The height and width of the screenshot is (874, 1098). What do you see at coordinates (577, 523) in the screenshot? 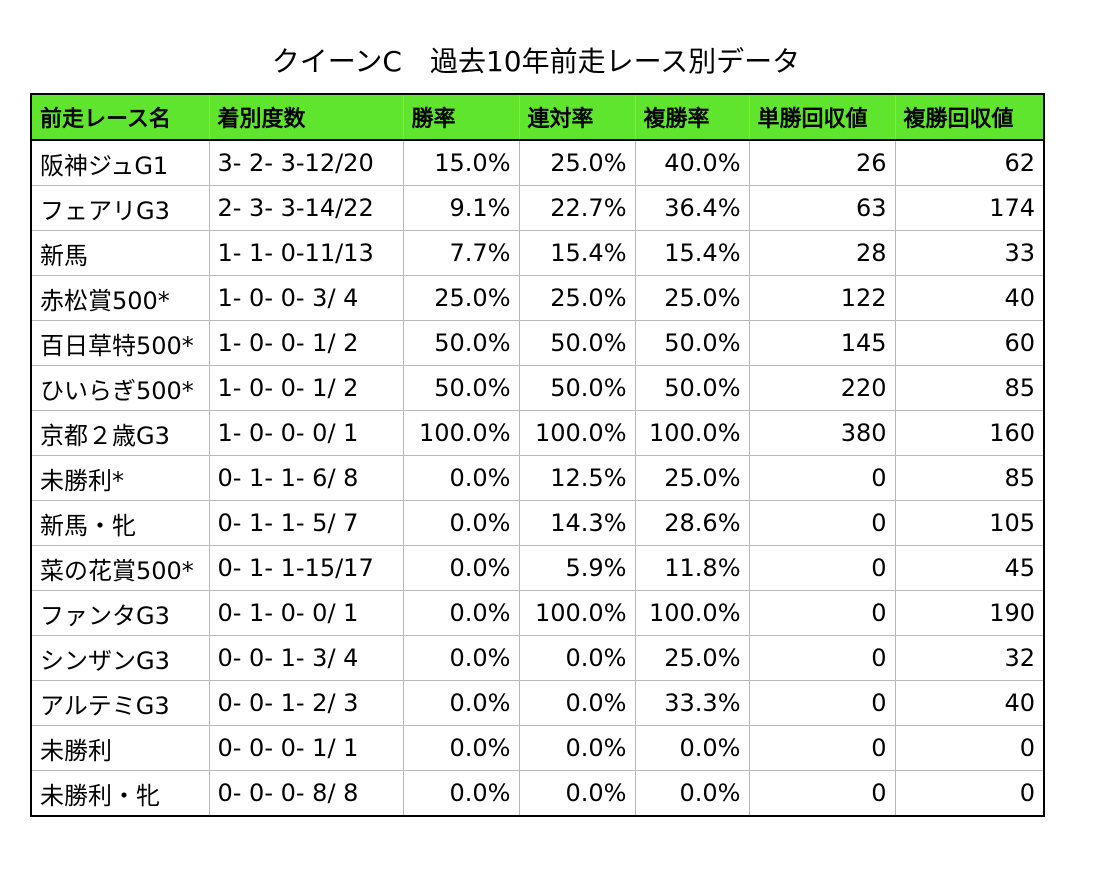
I see `quinella-rate-cell: 14.3%` at bounding box center [577, 523].